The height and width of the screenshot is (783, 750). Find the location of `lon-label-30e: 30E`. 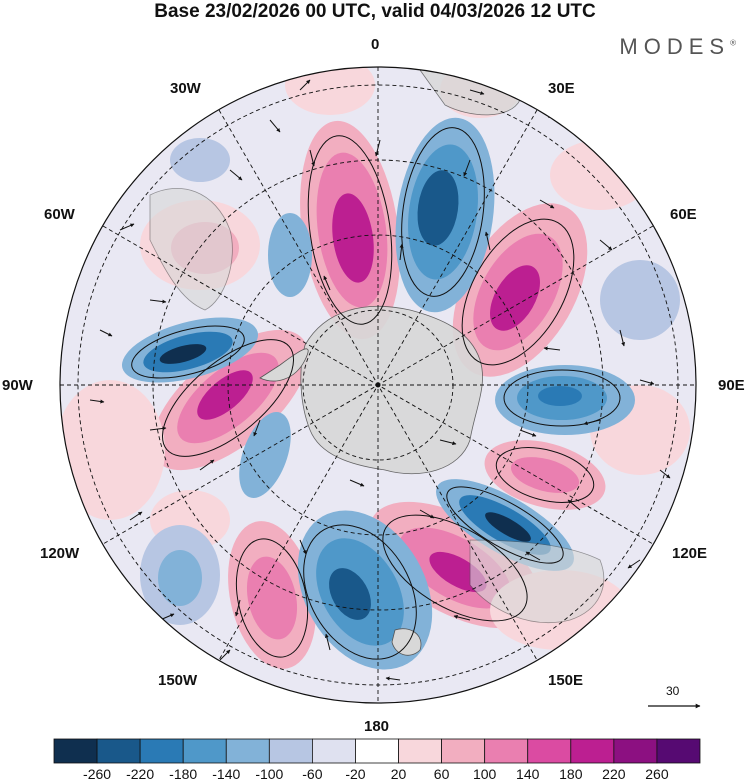

lon-label-30e: 30E is located at coordinates (561, 88).